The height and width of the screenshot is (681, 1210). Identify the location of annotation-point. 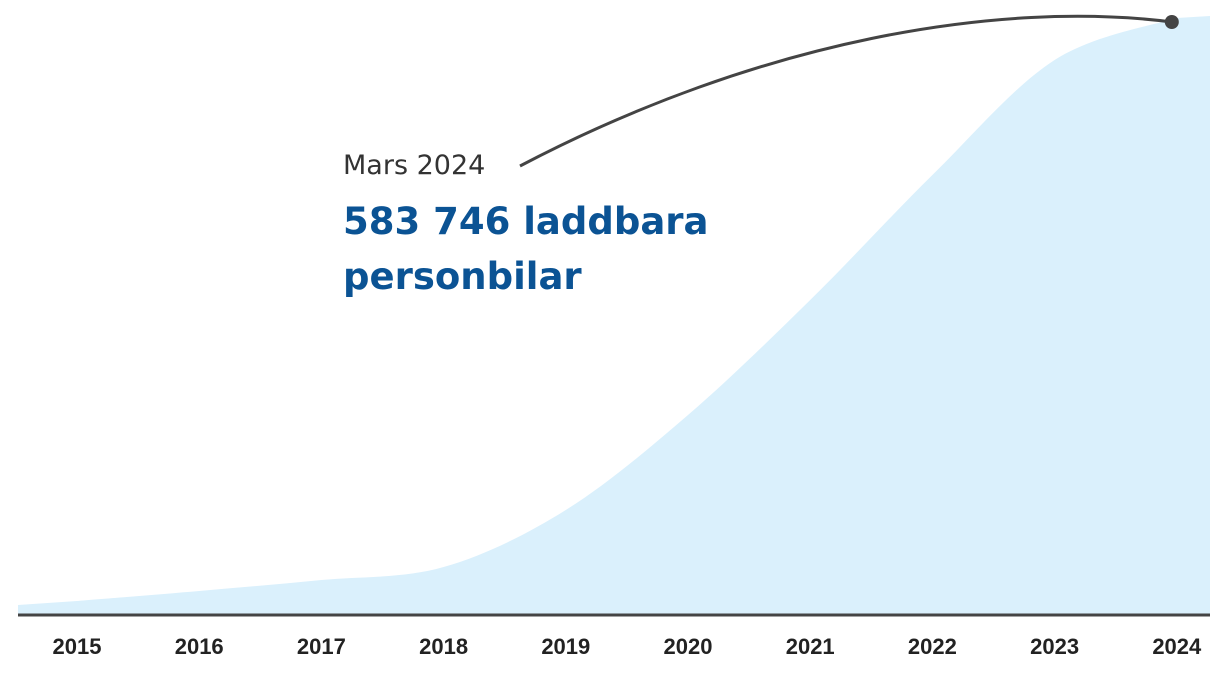
(1171, 22).